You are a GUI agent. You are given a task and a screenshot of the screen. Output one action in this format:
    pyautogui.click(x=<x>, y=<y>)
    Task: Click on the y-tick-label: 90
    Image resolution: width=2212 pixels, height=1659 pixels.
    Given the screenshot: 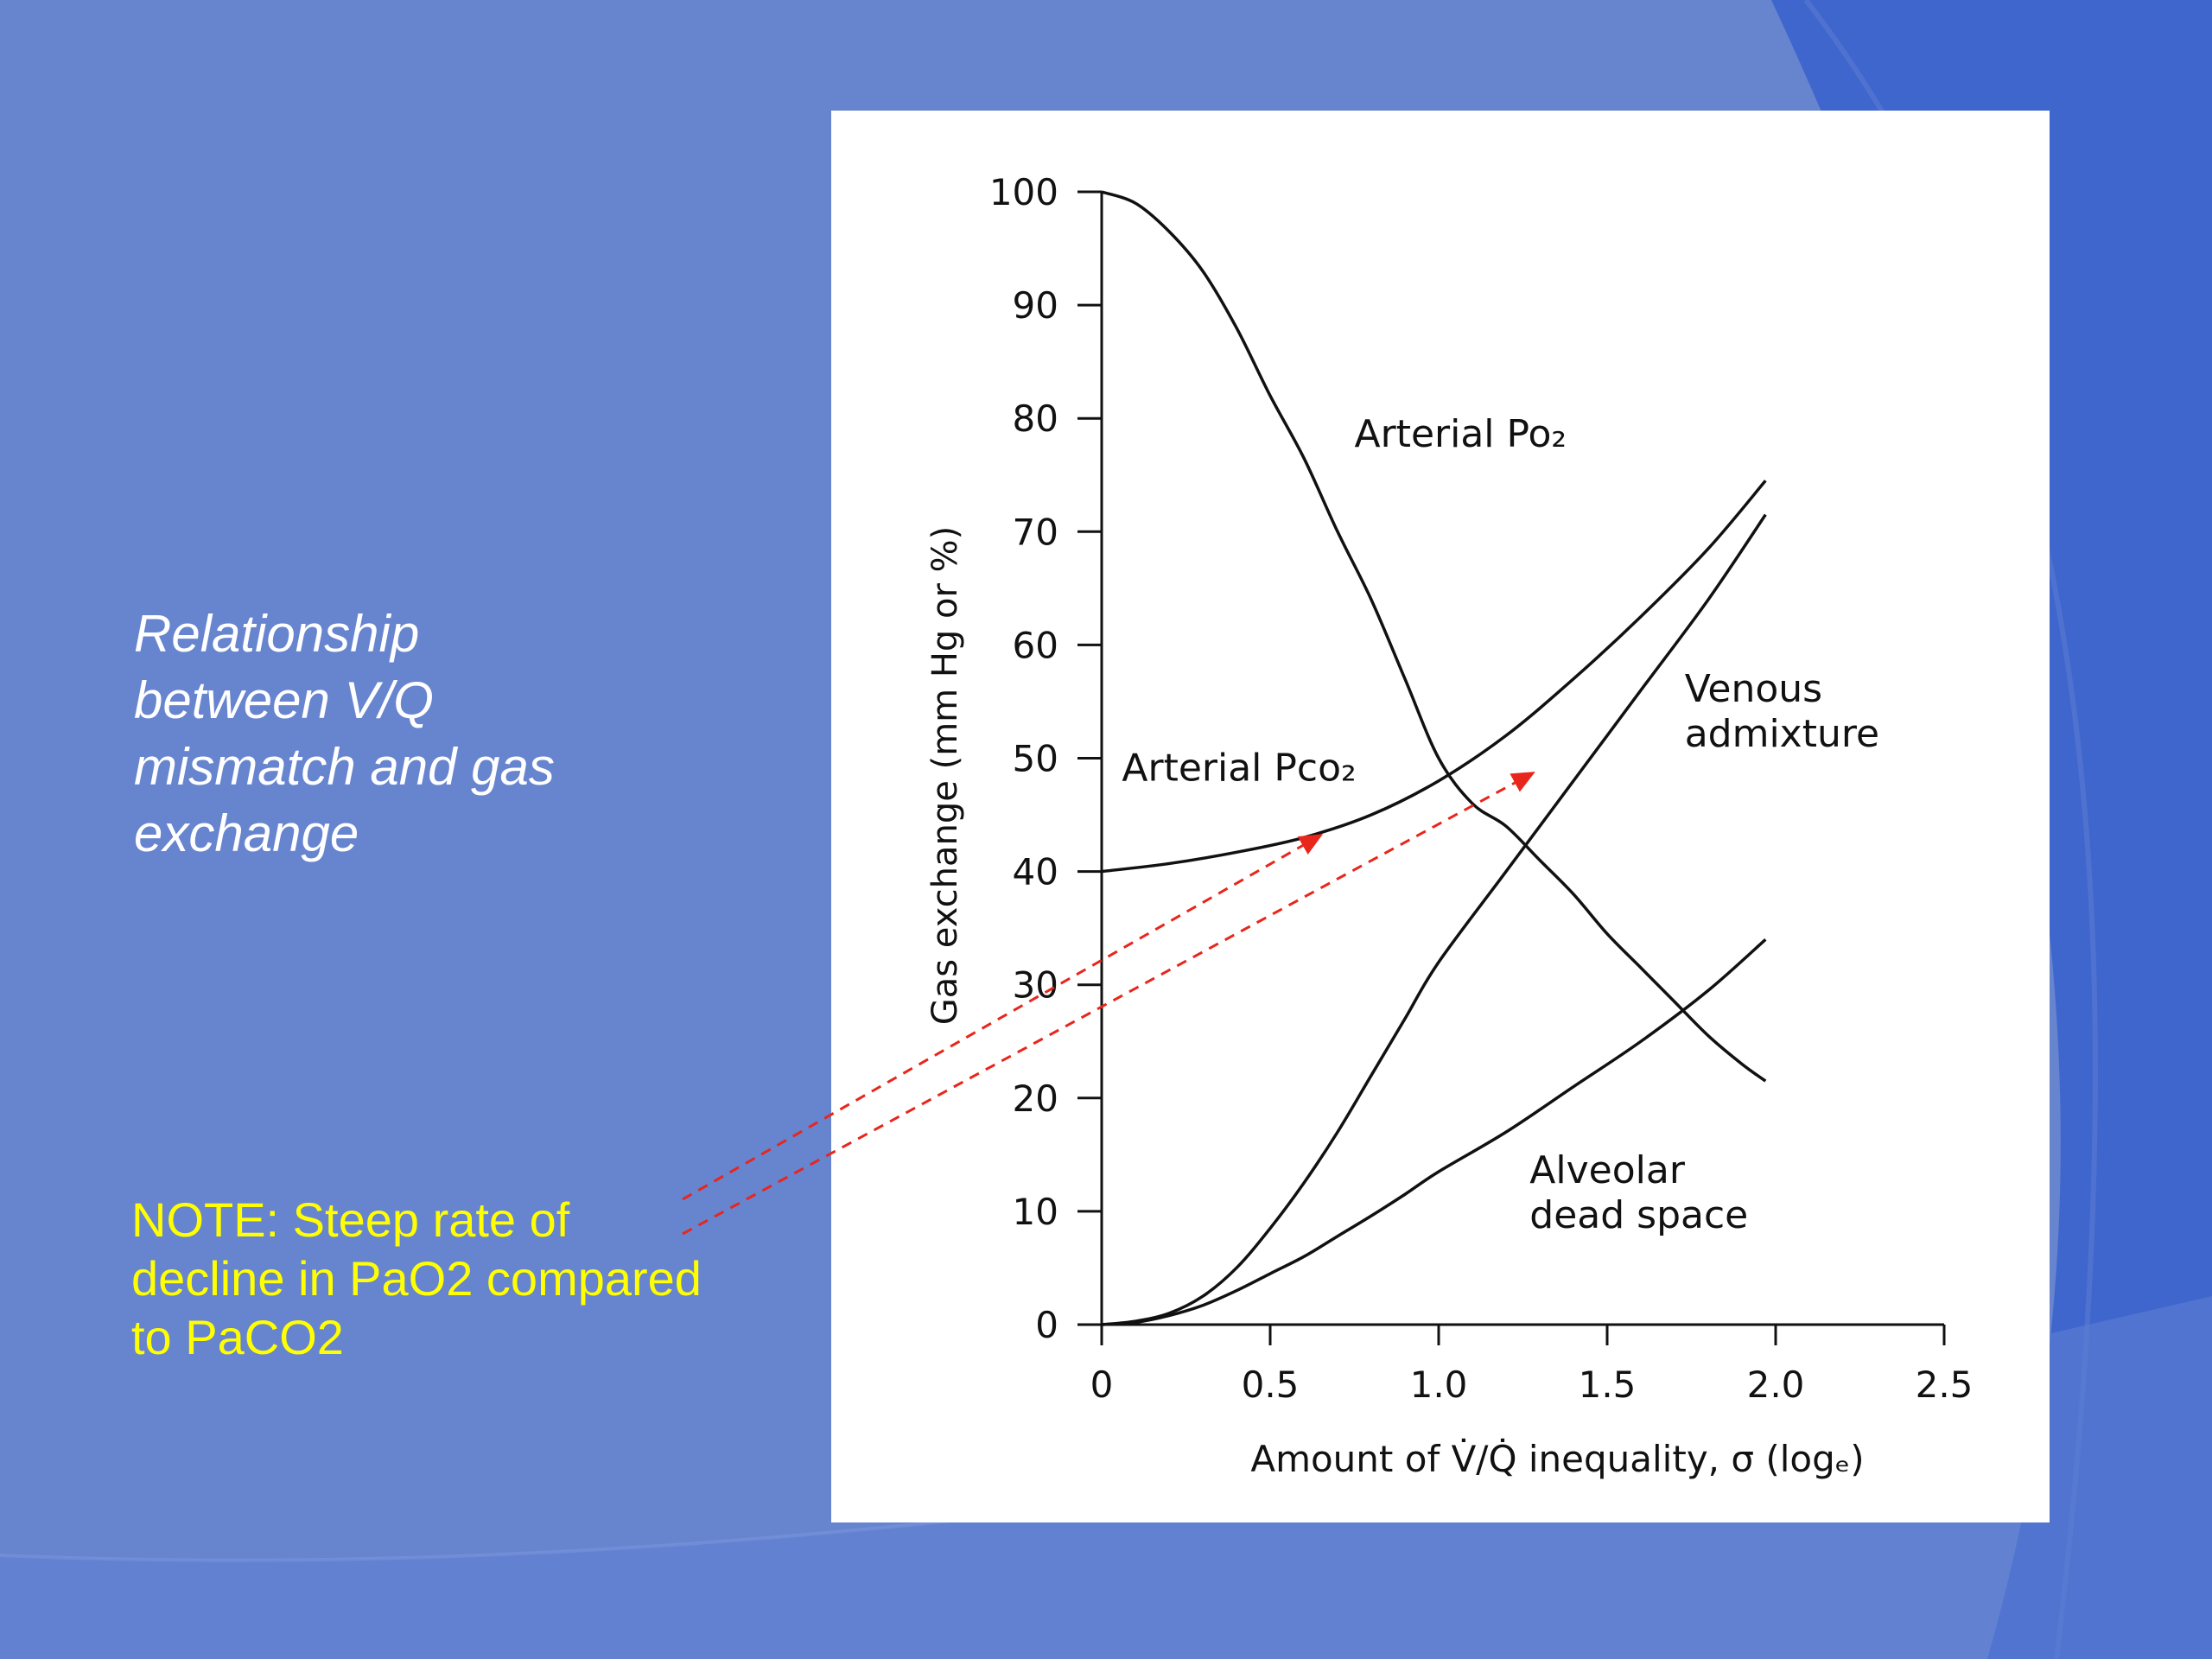 What is the action you would take?
    pyautogui.click(x=1035, y=305)
    